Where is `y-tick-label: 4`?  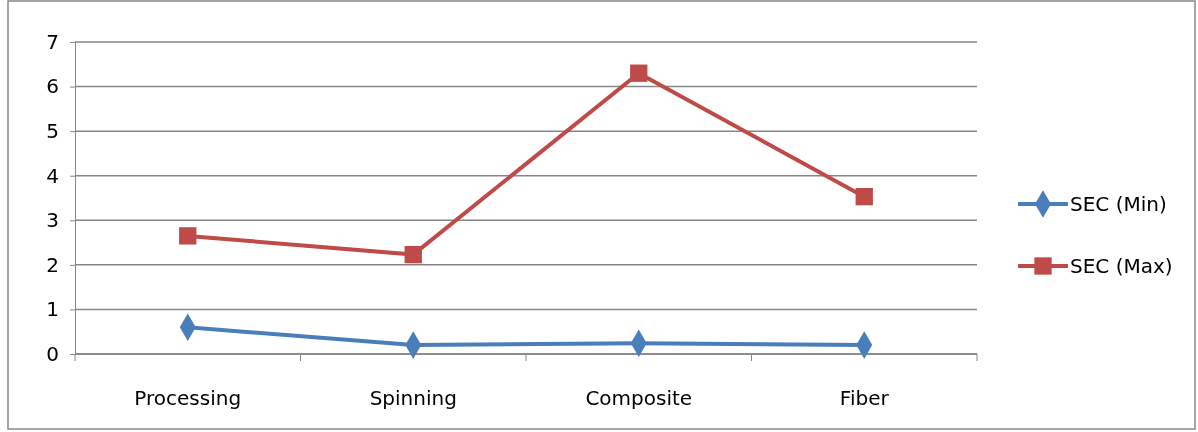
y-tick-label: 4 is located at coordinates (52, 175).